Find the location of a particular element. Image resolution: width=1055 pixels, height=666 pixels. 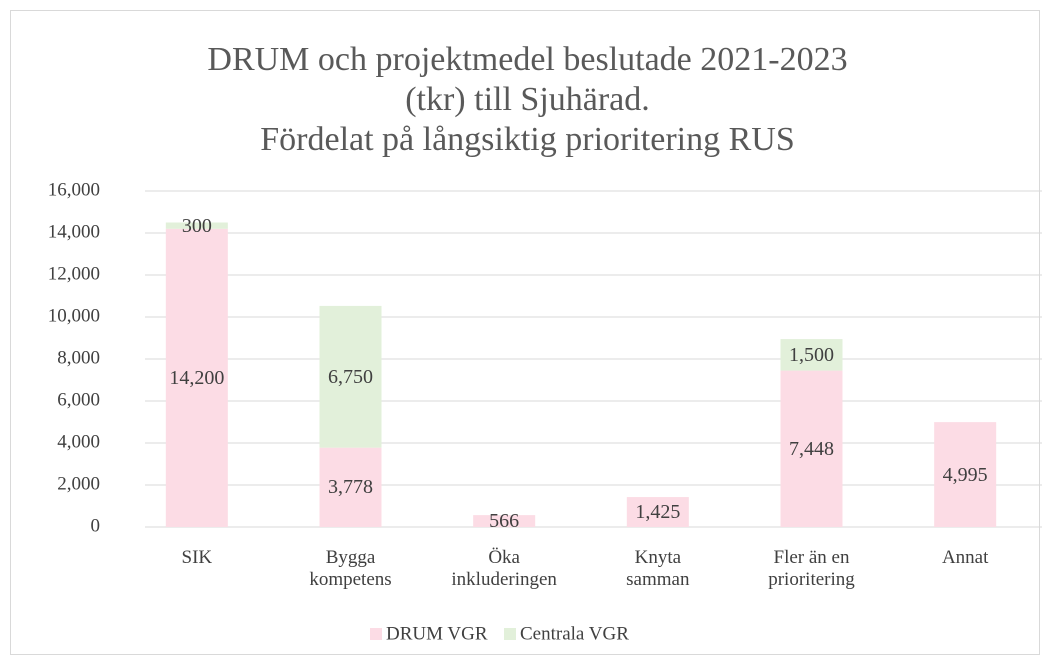

x-tick-label: Öka inkluderingen is located at coordinates (504, 568).